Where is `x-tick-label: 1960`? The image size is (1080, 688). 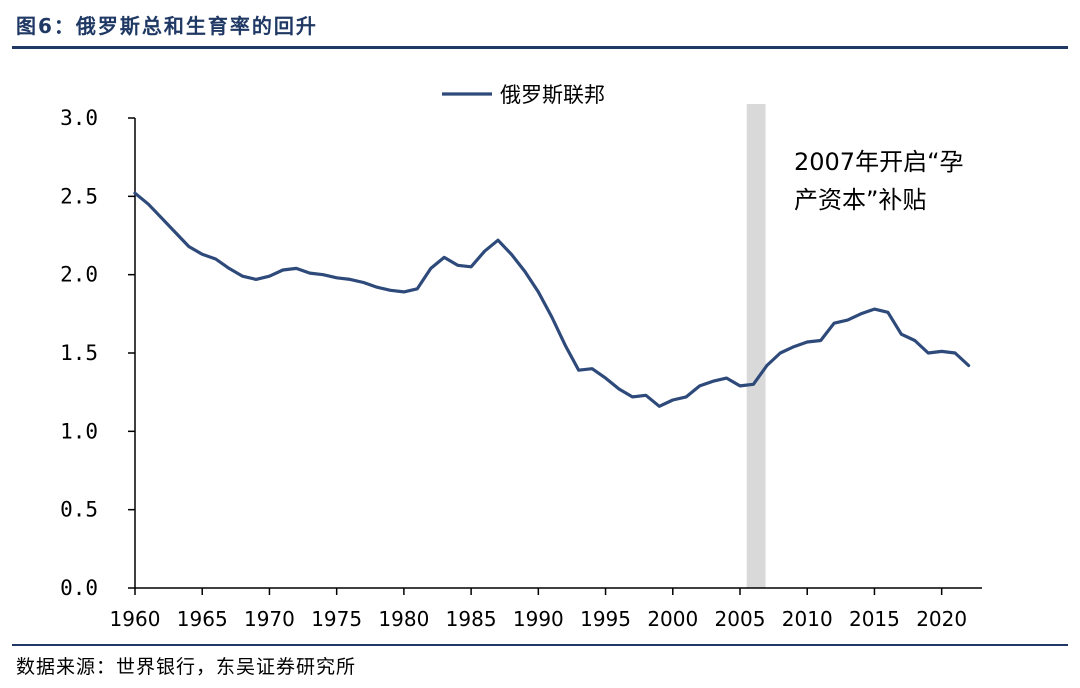
x-tick-label: 1960 is located at coordinates (135, 619).